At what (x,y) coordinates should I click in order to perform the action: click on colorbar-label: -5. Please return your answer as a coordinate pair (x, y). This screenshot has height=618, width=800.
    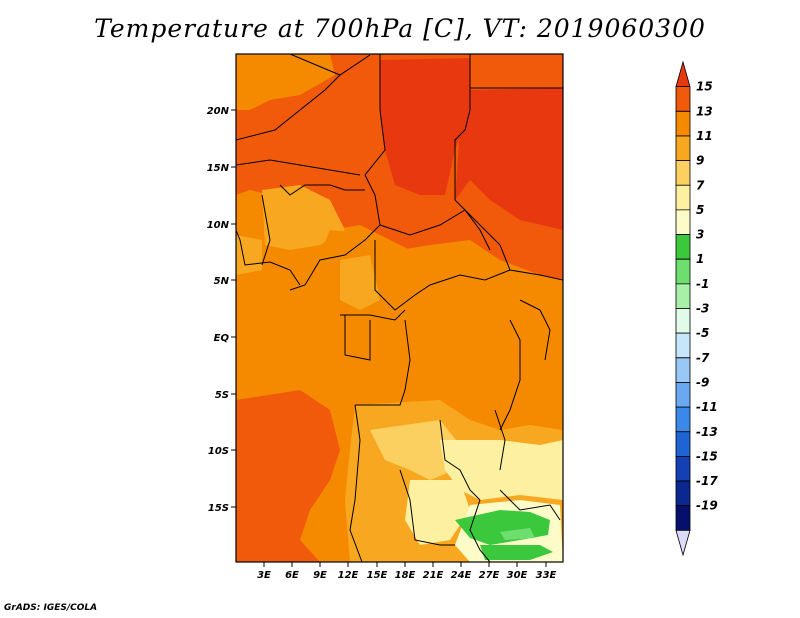
    Looking at the image, I should click on (702, 333).